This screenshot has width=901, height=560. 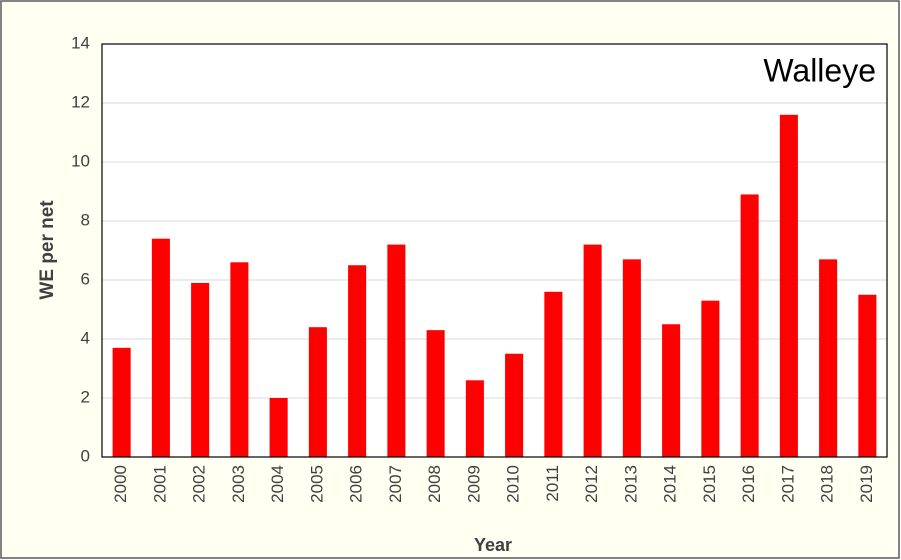 What do you see at coordinates (819, 70) in the screenshot?
I see `annotation: Walleye` at bounding box center [819, 70].